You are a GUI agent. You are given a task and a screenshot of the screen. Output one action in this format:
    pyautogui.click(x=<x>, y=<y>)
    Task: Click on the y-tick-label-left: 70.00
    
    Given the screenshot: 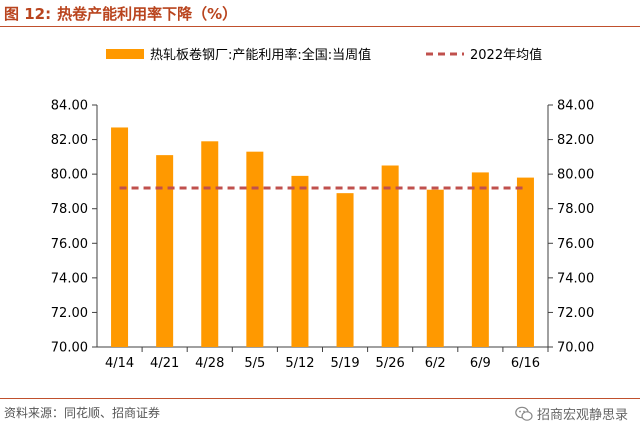 What is the action you would take?
    pyautogui.click(x=69, y=348)
    